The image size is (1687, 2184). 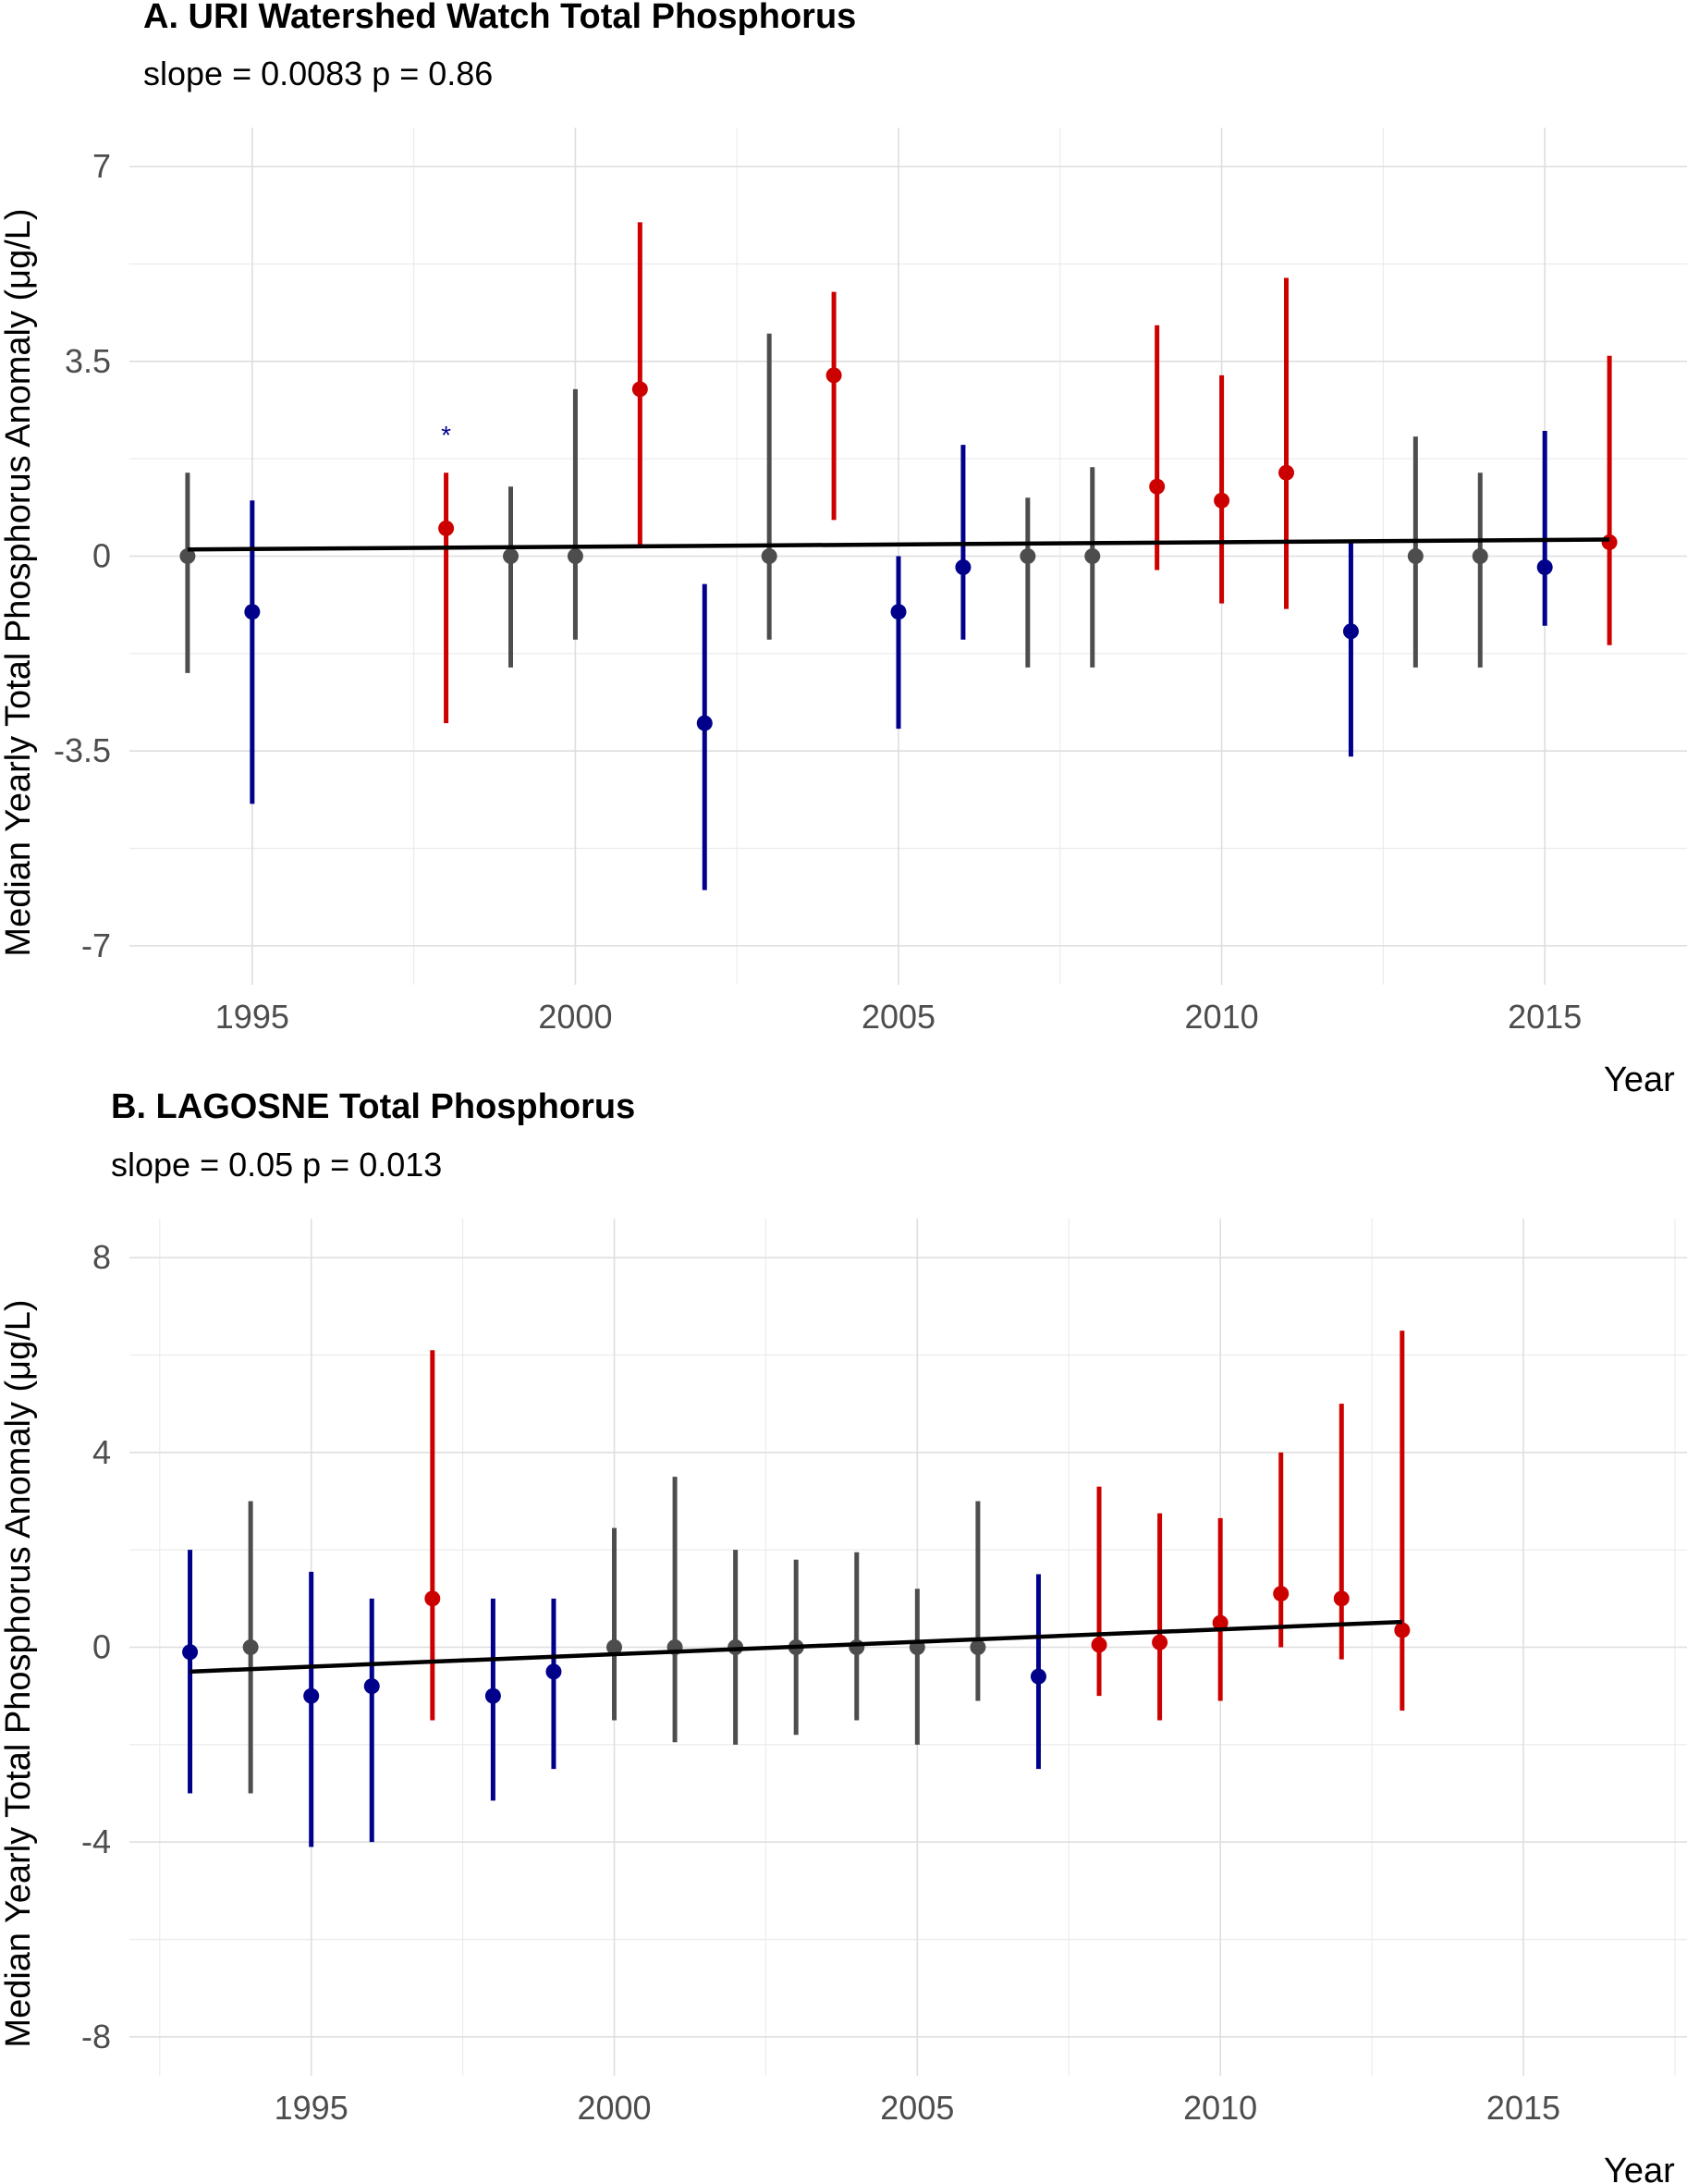 I want to click on panel-b-point-1998, so click(x=492, y=1695).